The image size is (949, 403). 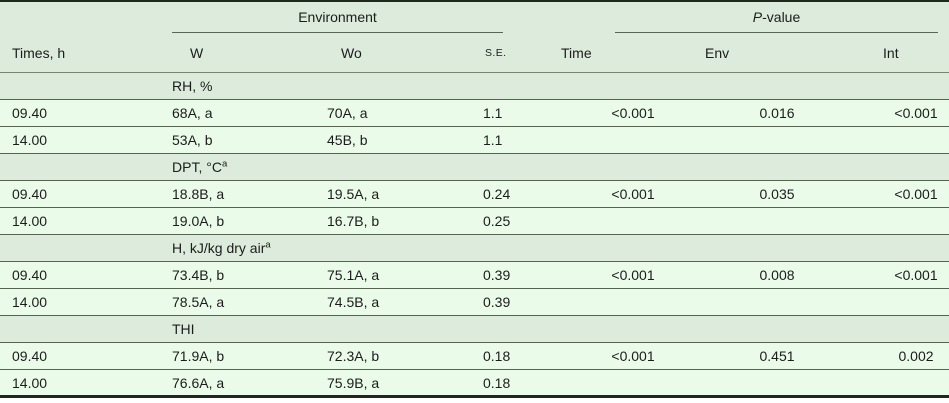 I want to click on cell-p-int: 0.002, so click(x=899, y=356).